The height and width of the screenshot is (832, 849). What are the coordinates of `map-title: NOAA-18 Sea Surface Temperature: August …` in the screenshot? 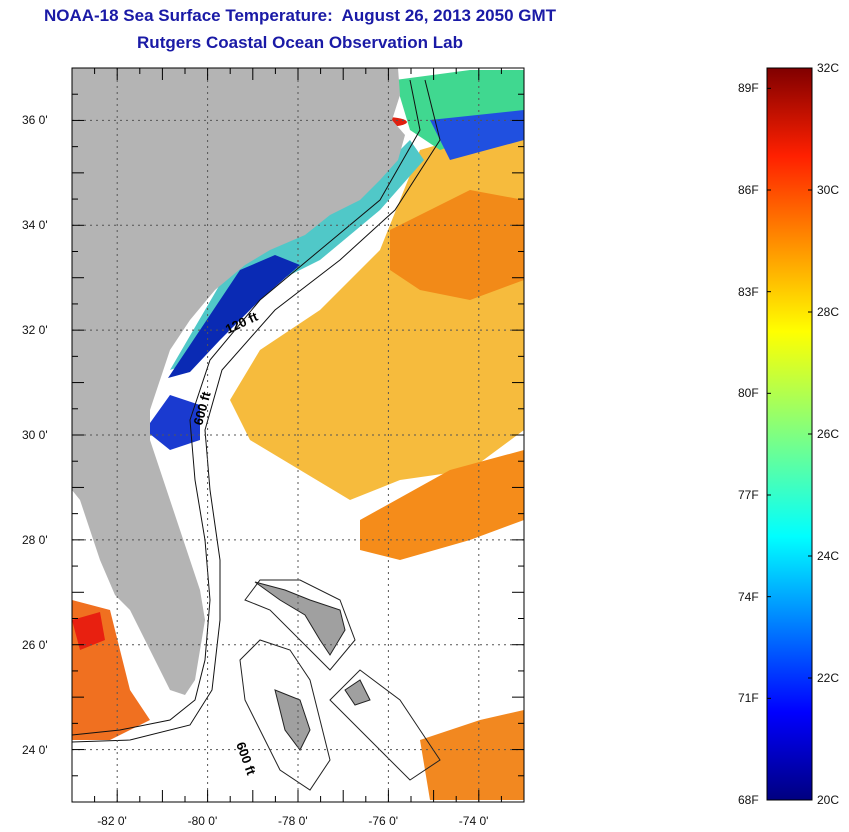 It's located at (300, 15).